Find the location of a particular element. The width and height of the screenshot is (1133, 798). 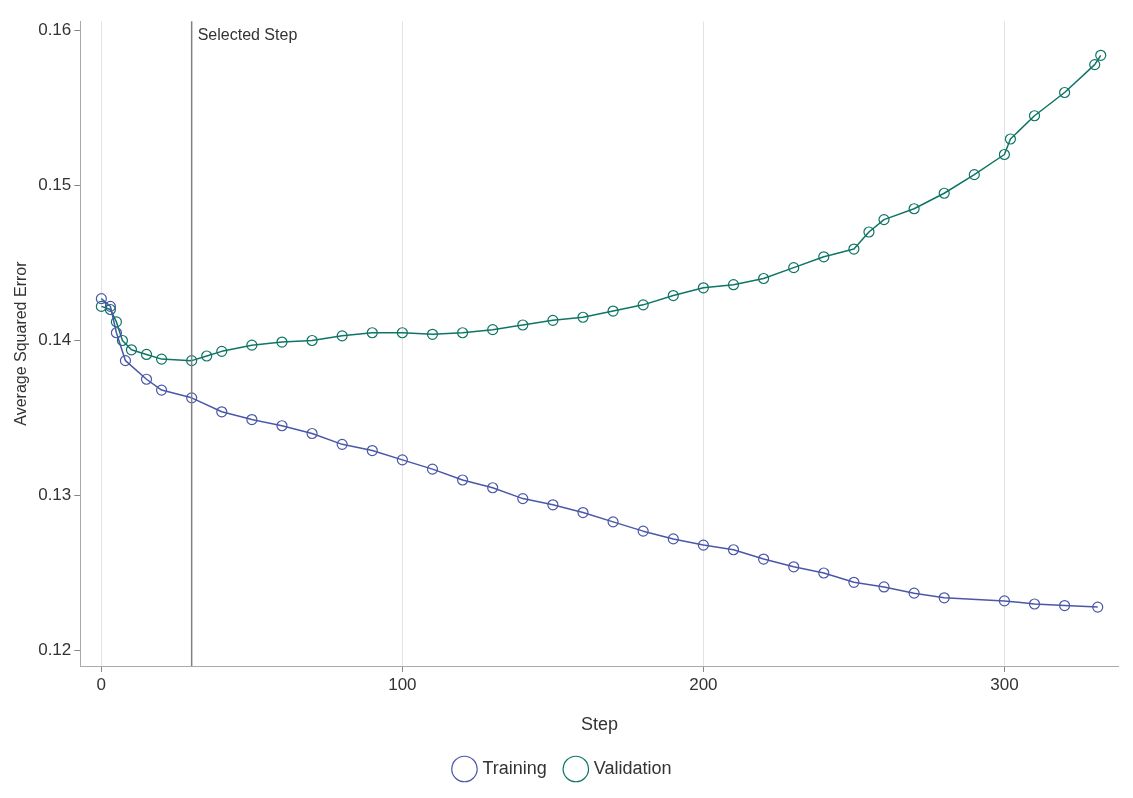

y-axis-title: Average Squared Error is located at coordinates (21, 343).